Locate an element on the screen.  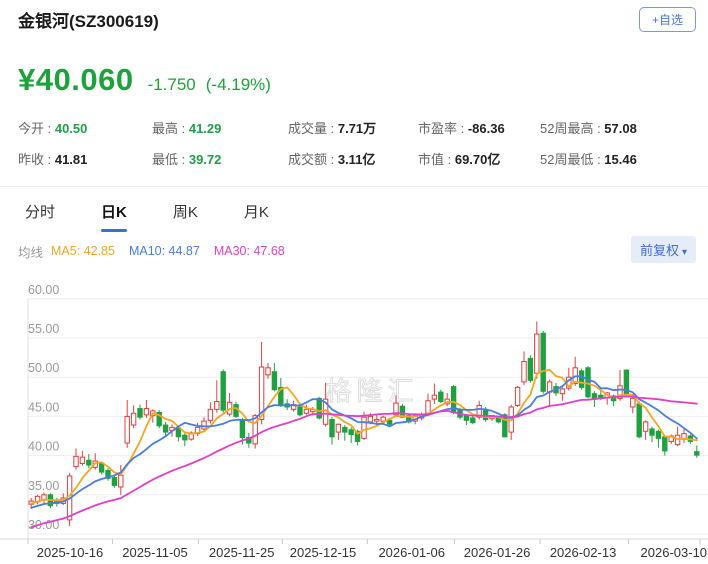
quote-header: 金银河(SZ300619) +自选 is located at coordinates (354, 20).